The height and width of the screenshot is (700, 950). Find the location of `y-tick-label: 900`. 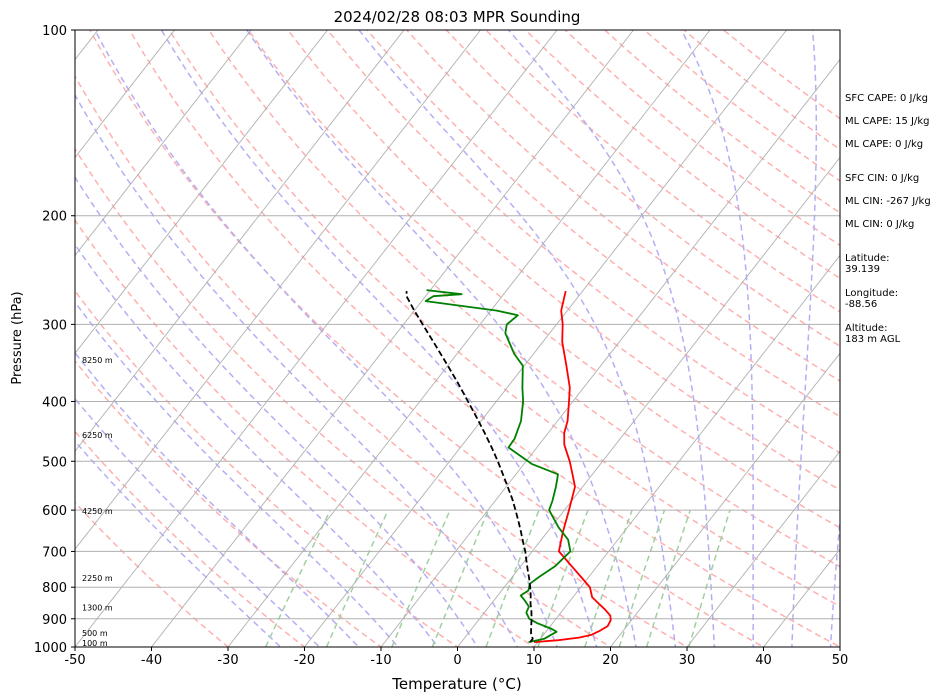

y-tick-label: 900 is located at coordinates (54, 620).